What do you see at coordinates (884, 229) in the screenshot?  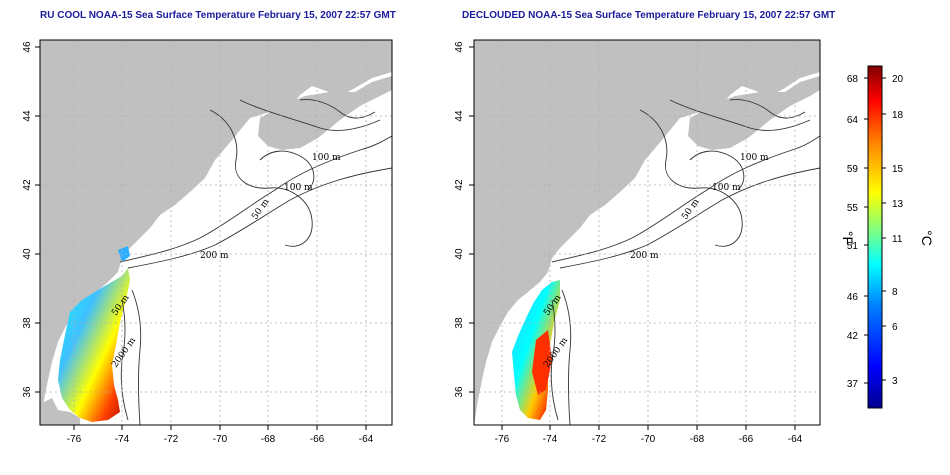 I see `celsius-ticks` at bounding box center [884, 229].